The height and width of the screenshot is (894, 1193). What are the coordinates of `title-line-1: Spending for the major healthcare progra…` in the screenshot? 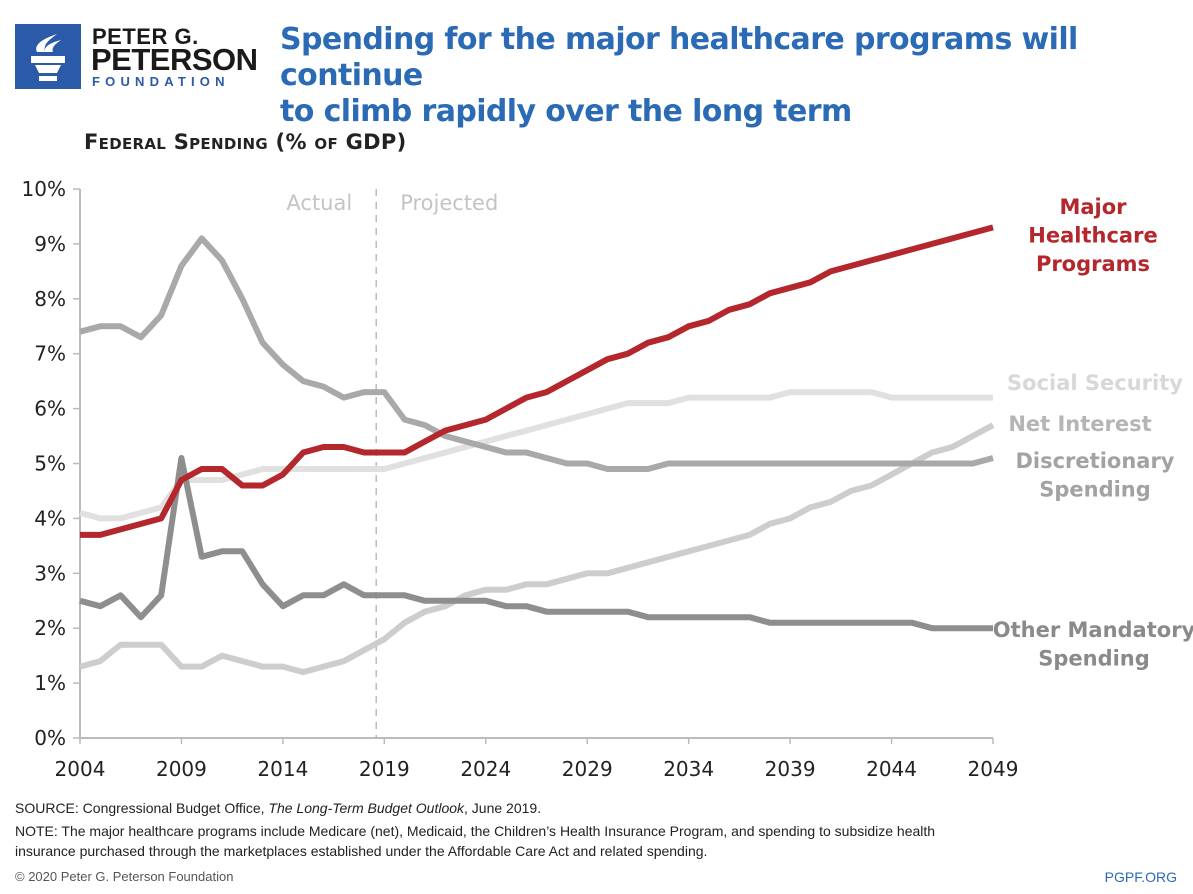 It's located at (679, 57).